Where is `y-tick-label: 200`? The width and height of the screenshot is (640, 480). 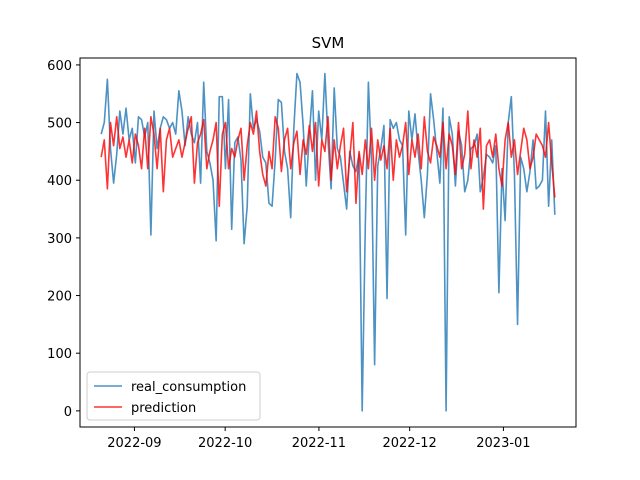
y-tick-label: 200 is located at coordinates (59, 297).